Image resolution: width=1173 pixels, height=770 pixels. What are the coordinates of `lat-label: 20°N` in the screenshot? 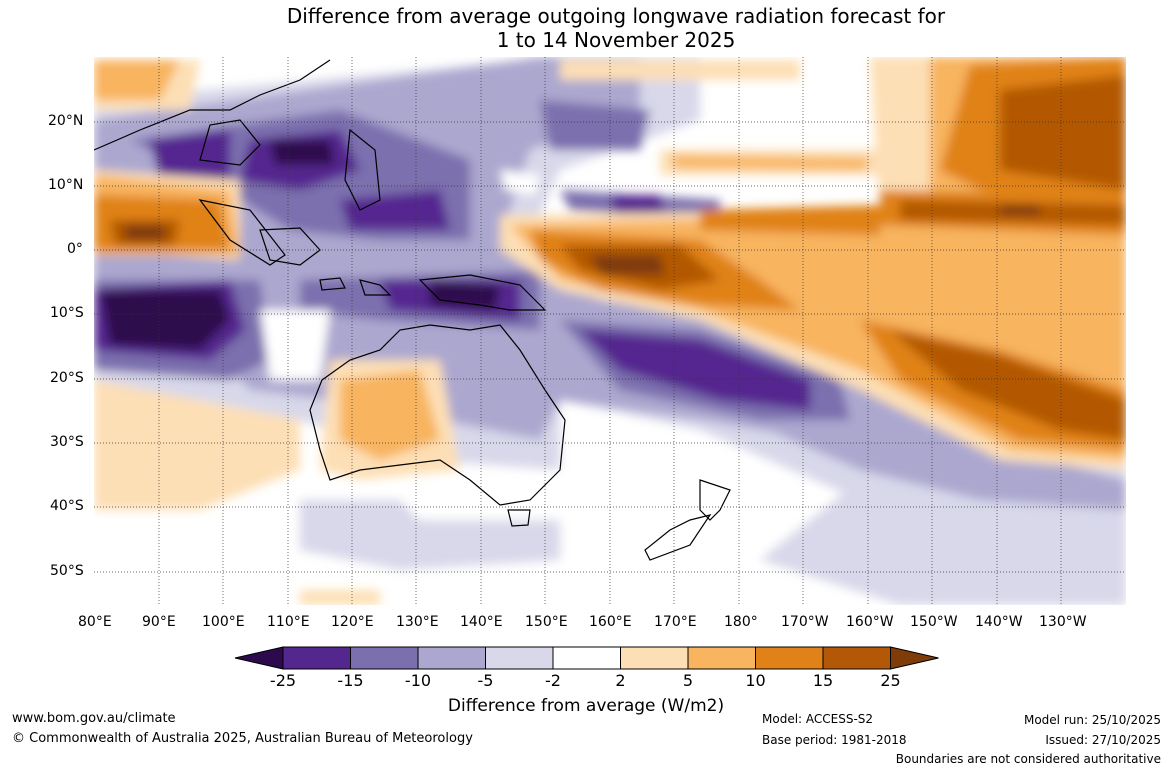 It's located at (66, 121).